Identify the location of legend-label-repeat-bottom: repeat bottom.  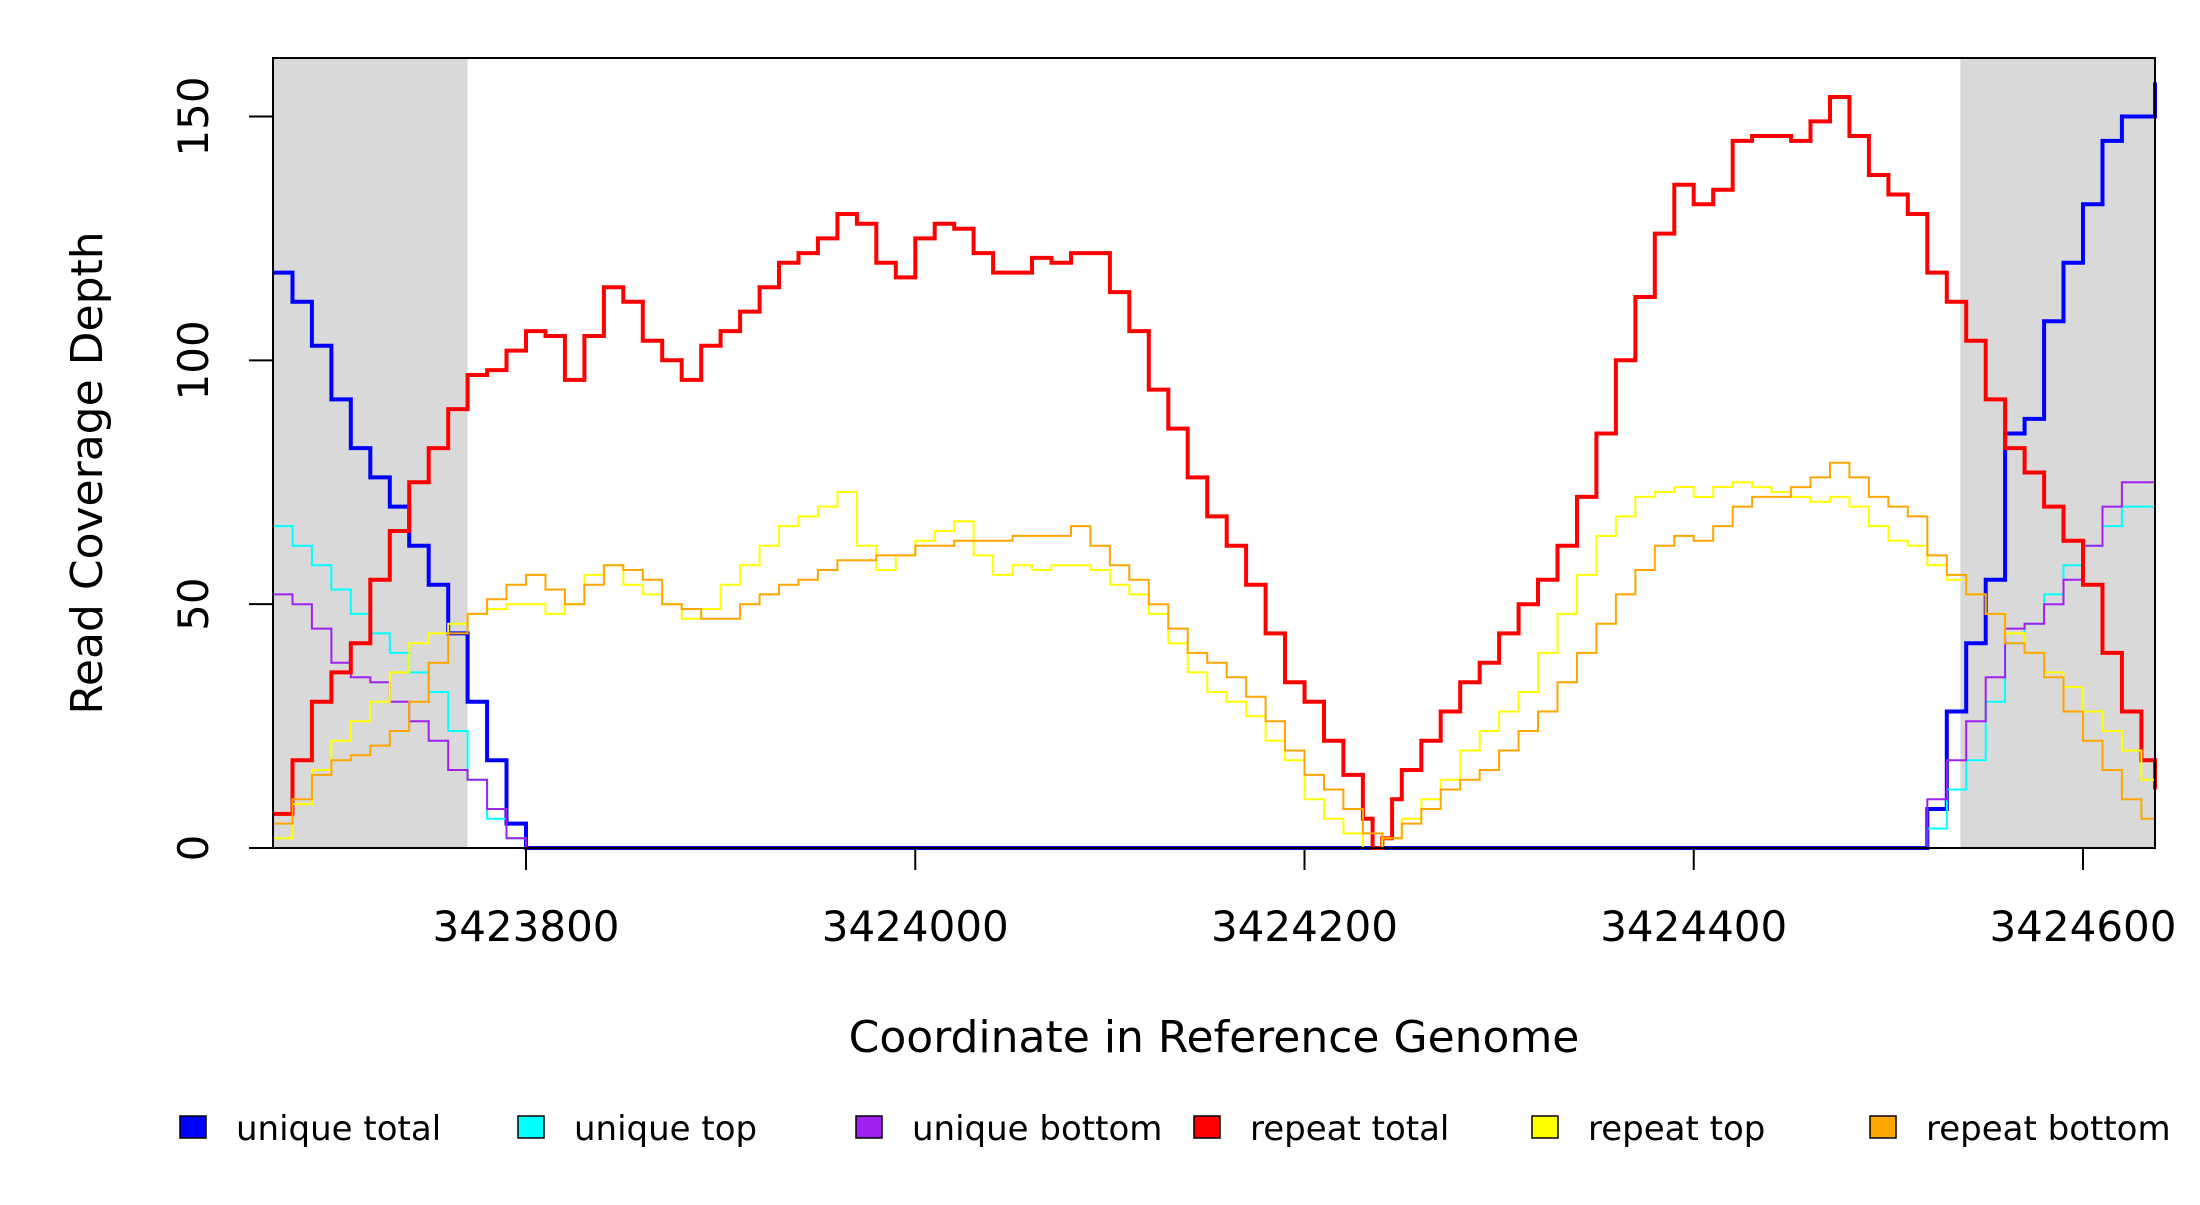
(2048, 1129).